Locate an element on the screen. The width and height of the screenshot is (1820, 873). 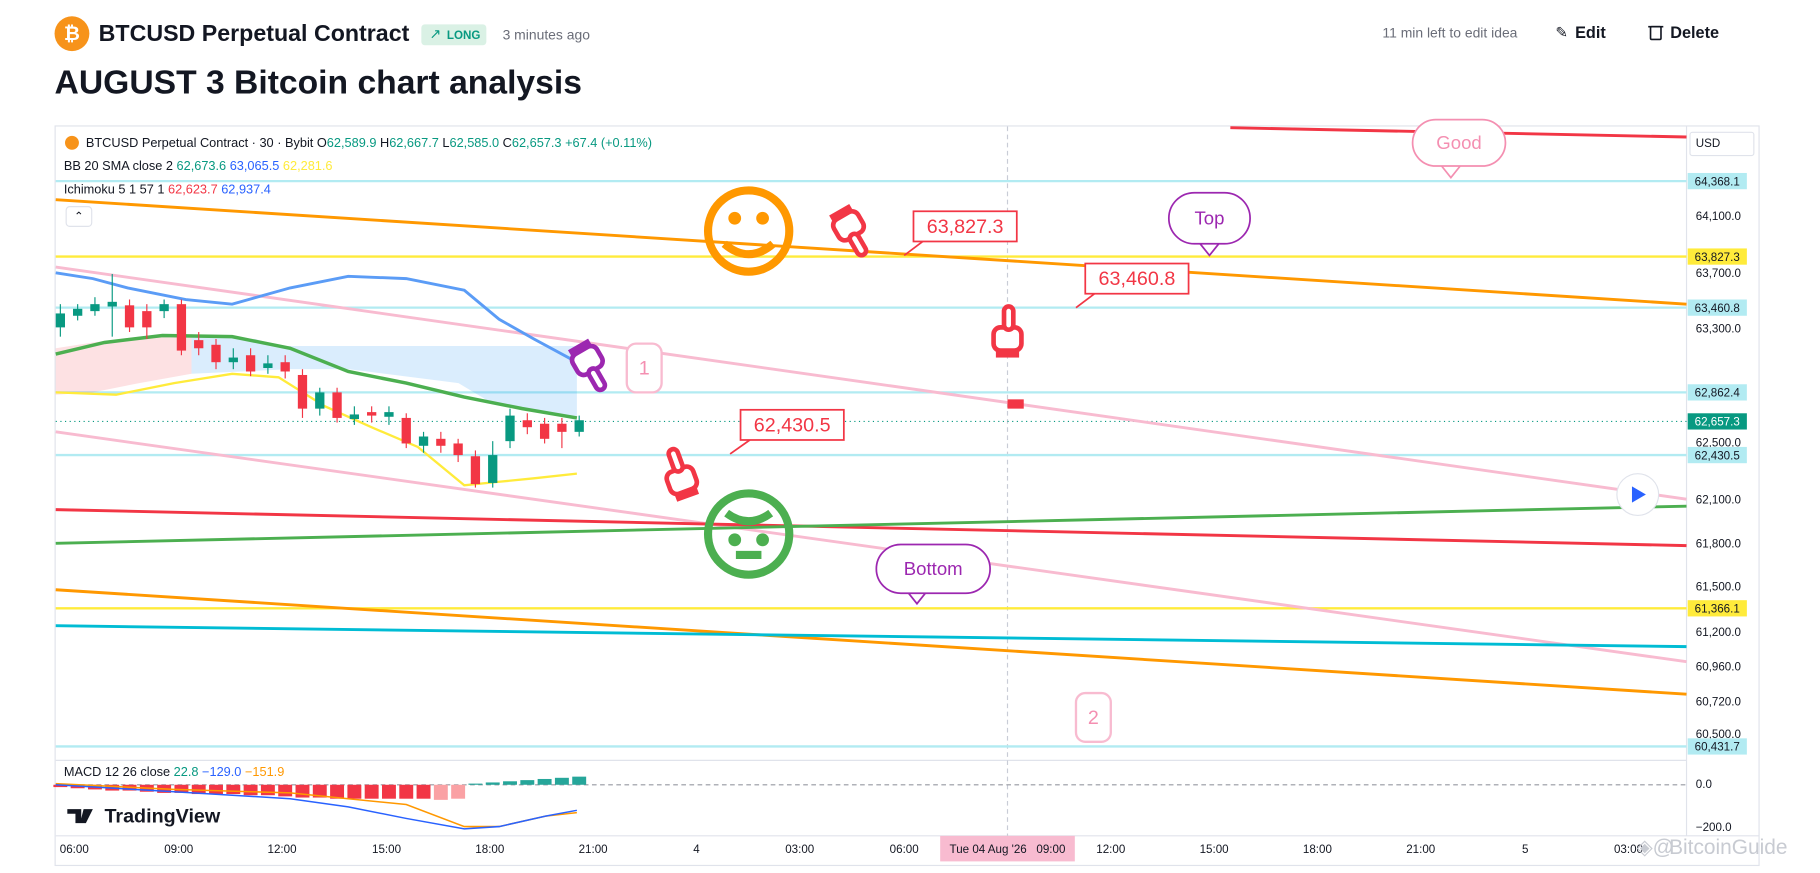
crosshair-time: Tue 04 Aug '26 09:00 is located at coordinates (1008, 849).